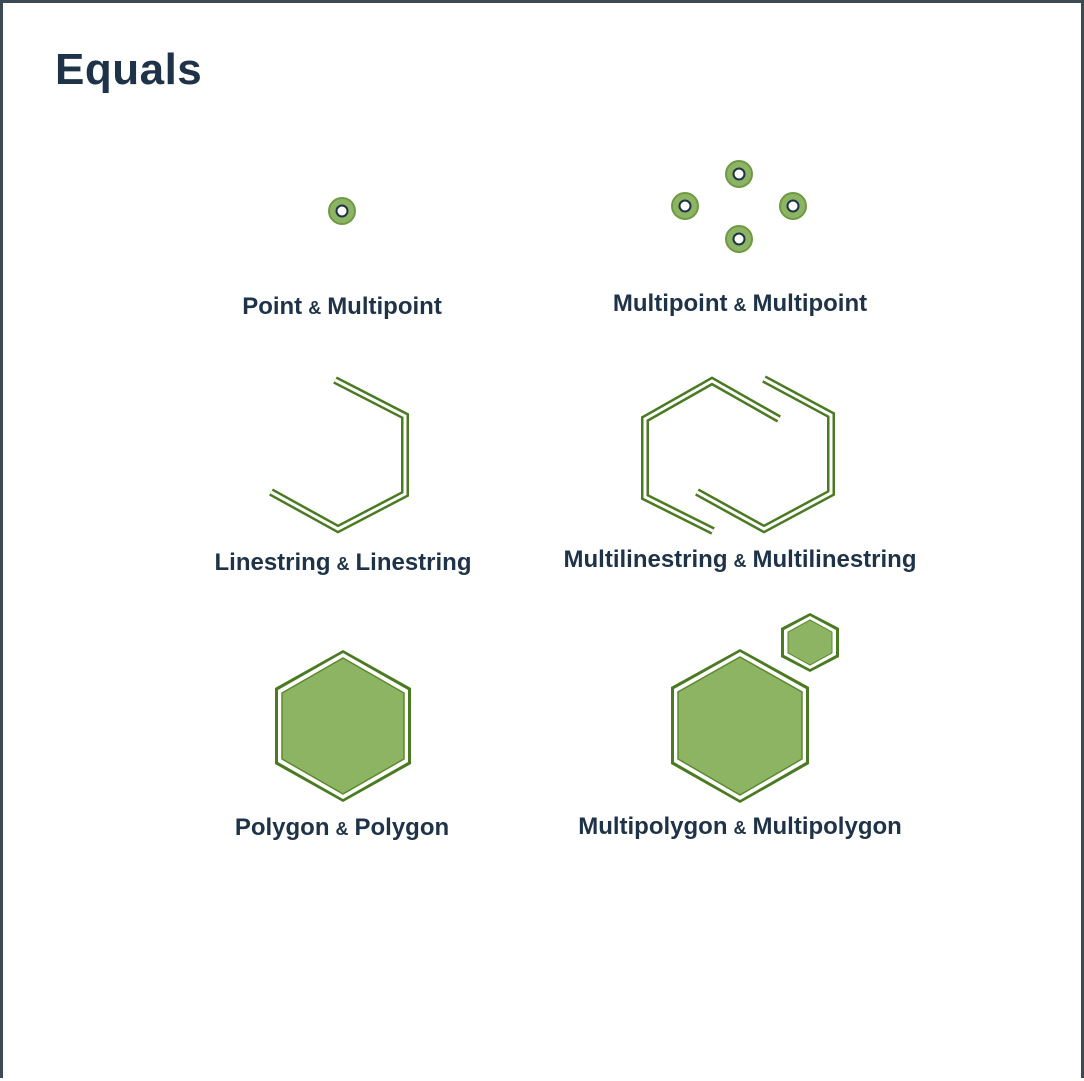 The width and height of the screenshot is (1084, 1081). What do you see at coordinates (272, 306) in the screenshot?
I see `label-left: Point` at bounding box center [272, 306].